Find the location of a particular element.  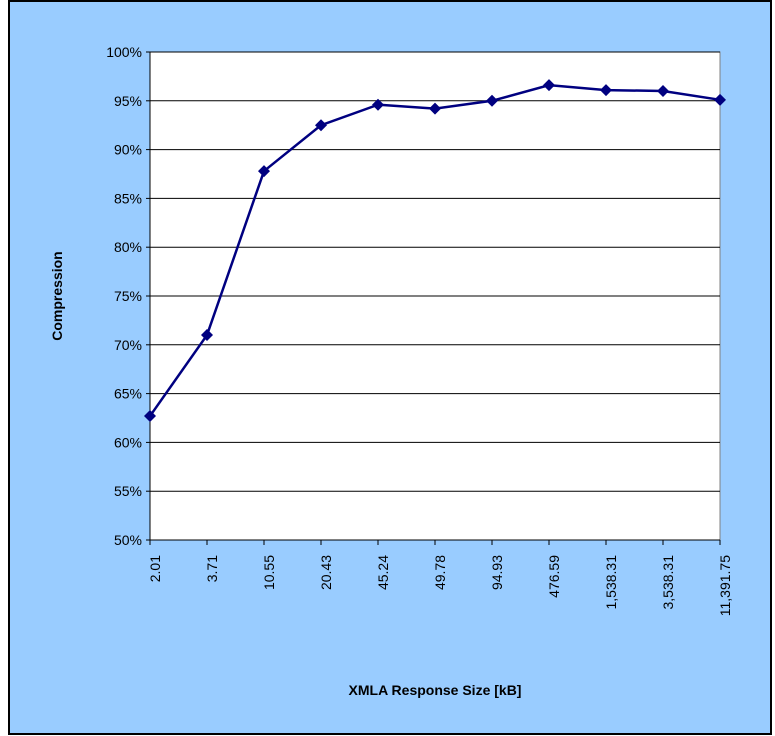

y-tick-label: 100% is located at coordinates (124, 52).